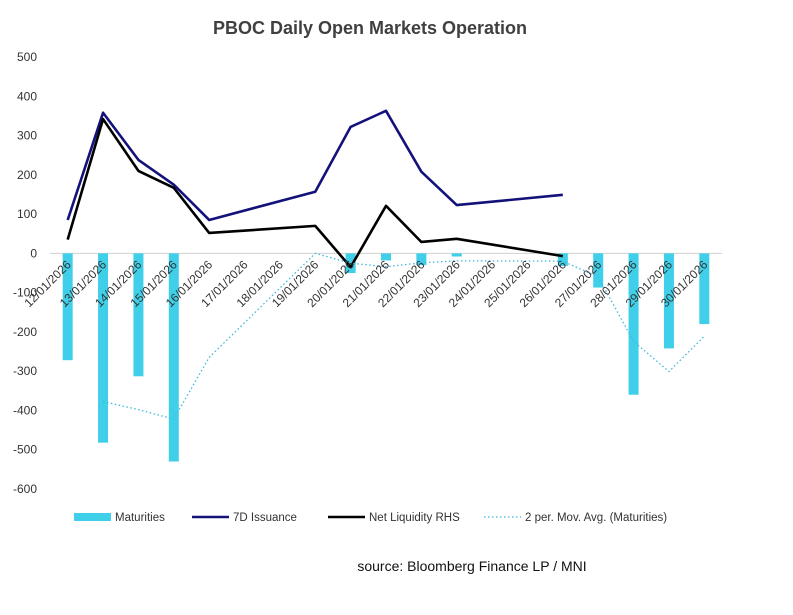 This screenshot has height=615, width=793. What do you see at coordinates (370, 28) in the screenshot?
I see `chart-title: PBOC Daily Open Markets Operation` at bounding box center [370, 28].